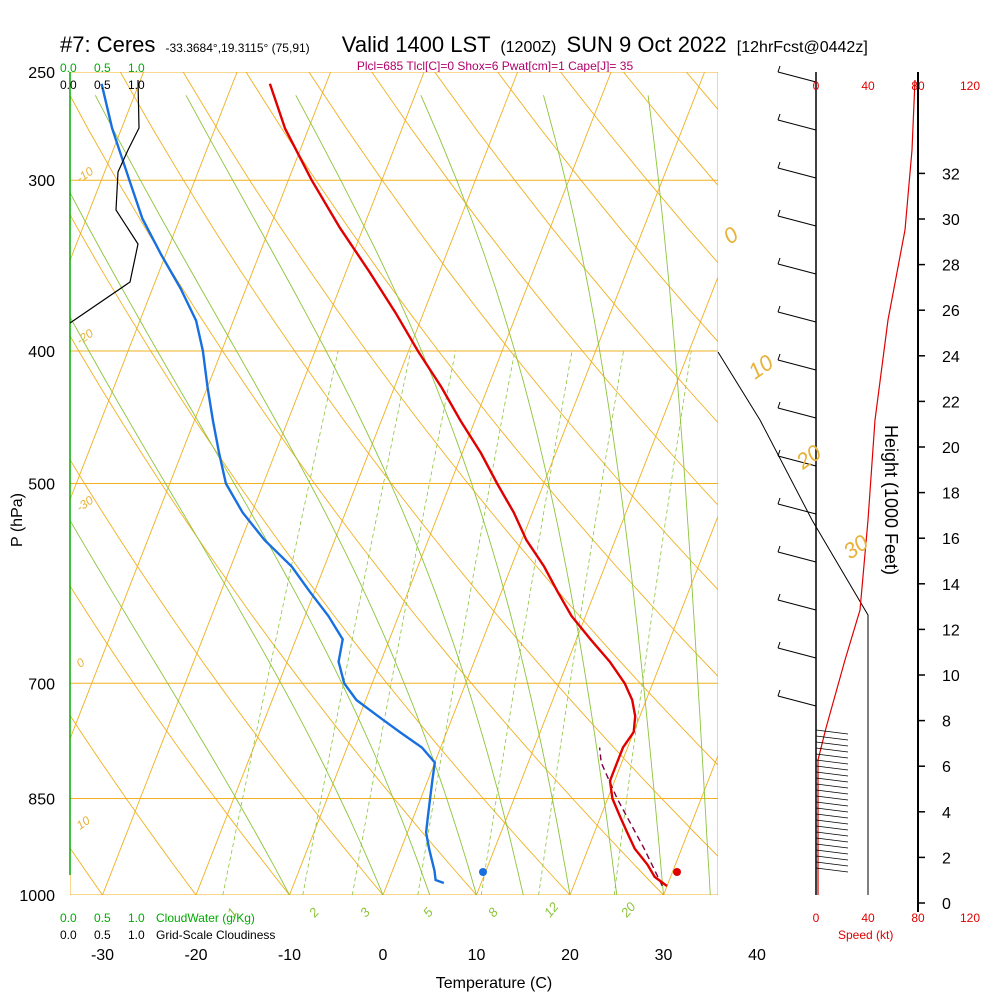 This screenshot has height=1000, width=1000. What do you see at coordinates (951, 494) in the screenshot?
I see `height-tick-18: 18` at bounding box center [951, 494].